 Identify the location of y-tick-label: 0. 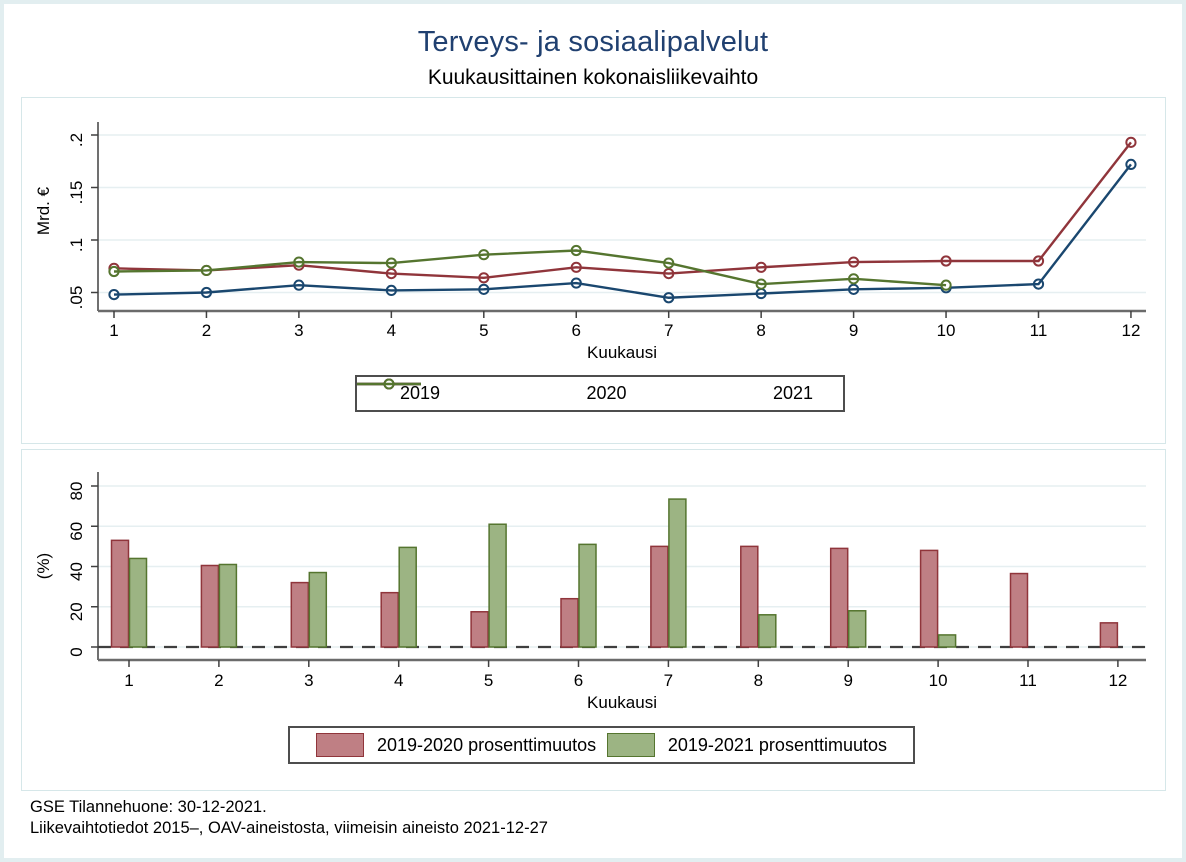
(76, 651).